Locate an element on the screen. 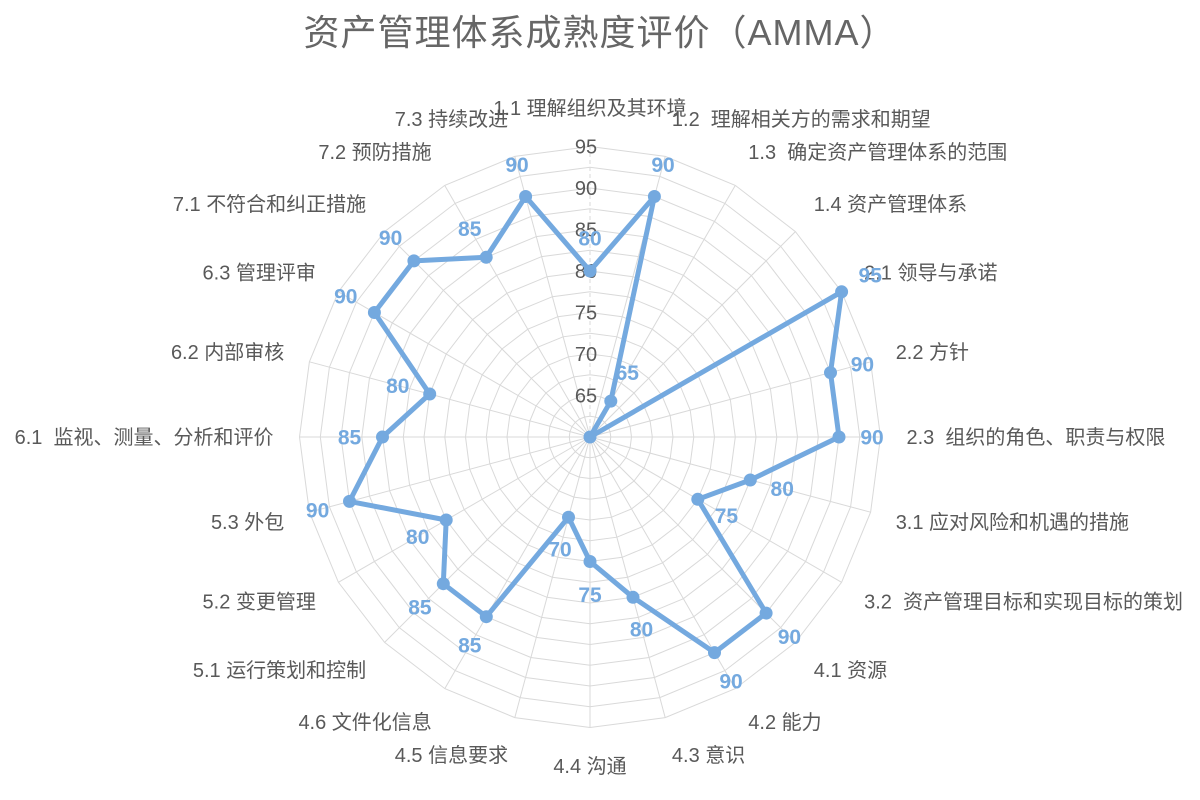 This screenshot has height=800, width=1200. data-value-label-12: 75 is located at coordinates (590, 595).